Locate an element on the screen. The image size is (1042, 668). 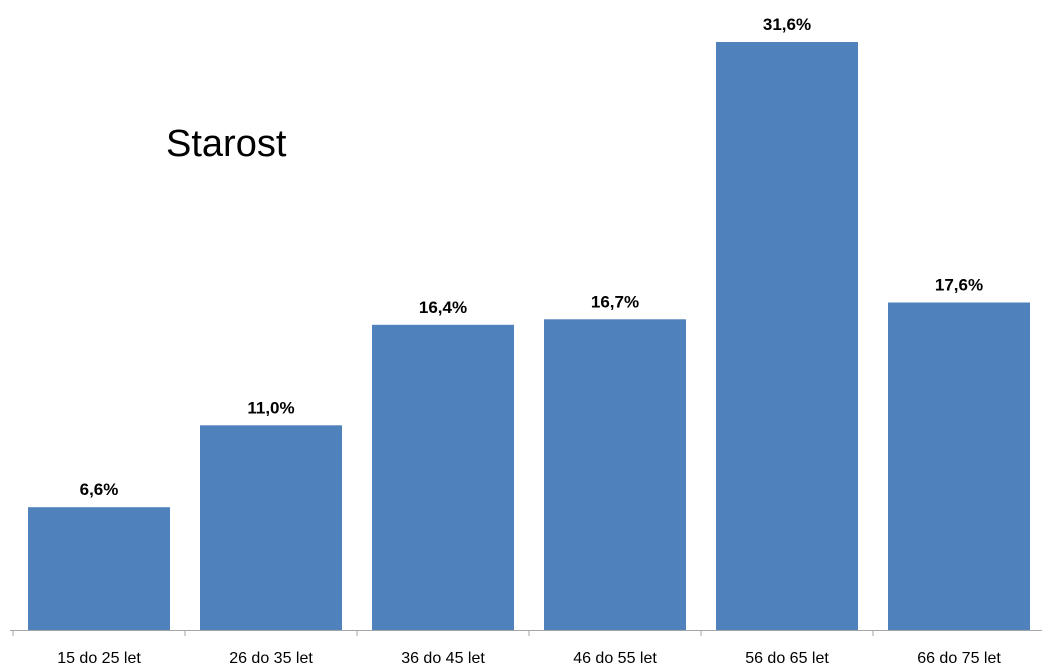
data-label-1: 6,6% is located at coordinates (99, 489).